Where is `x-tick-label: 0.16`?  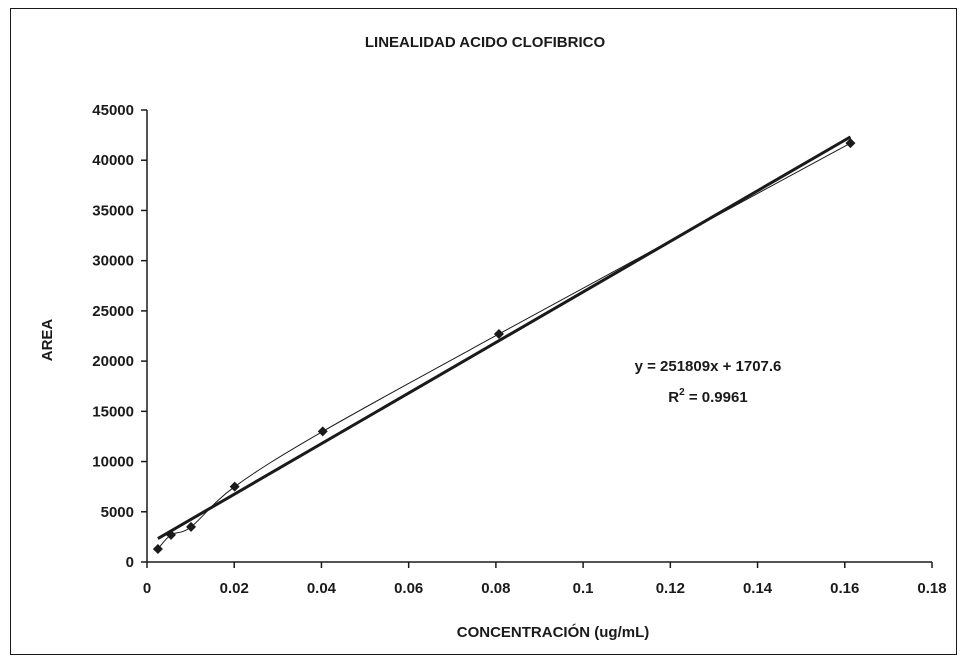 x-tick-label: 0.16 is located at coordinates (844, 588).